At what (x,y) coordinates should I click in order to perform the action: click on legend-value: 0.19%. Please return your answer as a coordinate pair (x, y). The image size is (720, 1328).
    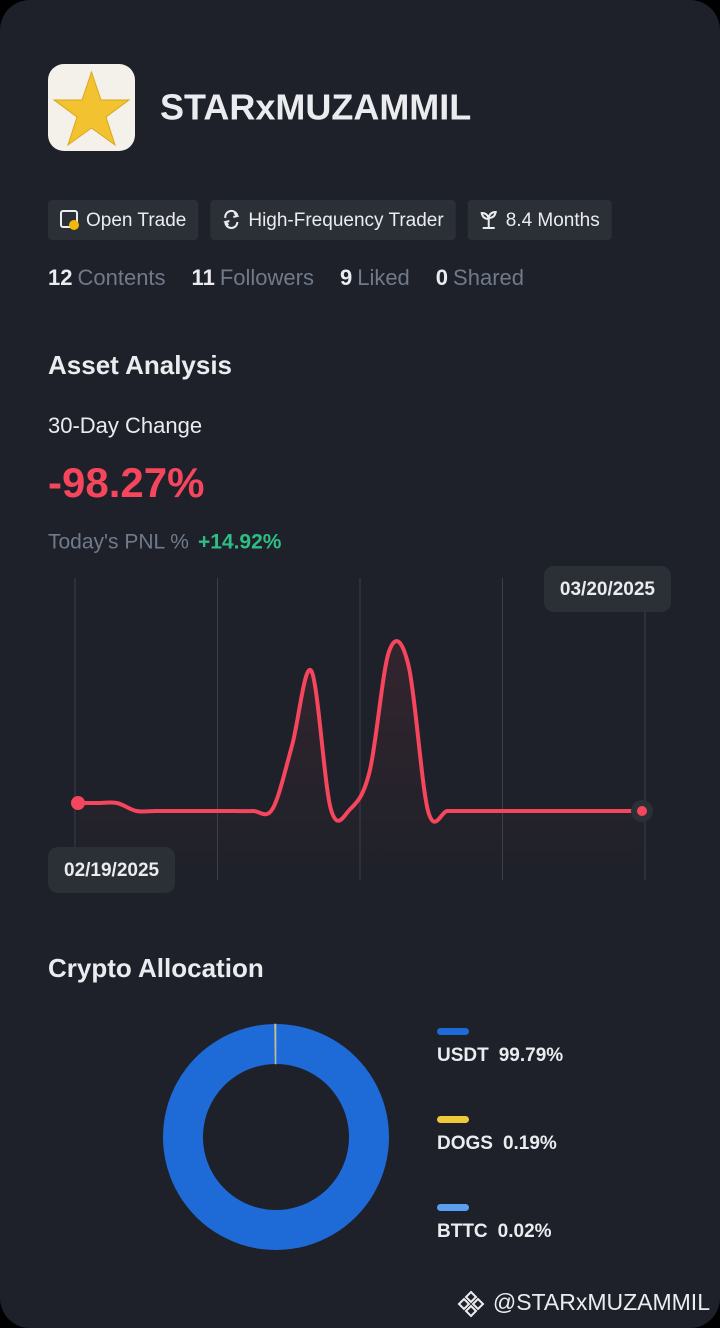
    Looking at the image, I should click on (530, 1143).